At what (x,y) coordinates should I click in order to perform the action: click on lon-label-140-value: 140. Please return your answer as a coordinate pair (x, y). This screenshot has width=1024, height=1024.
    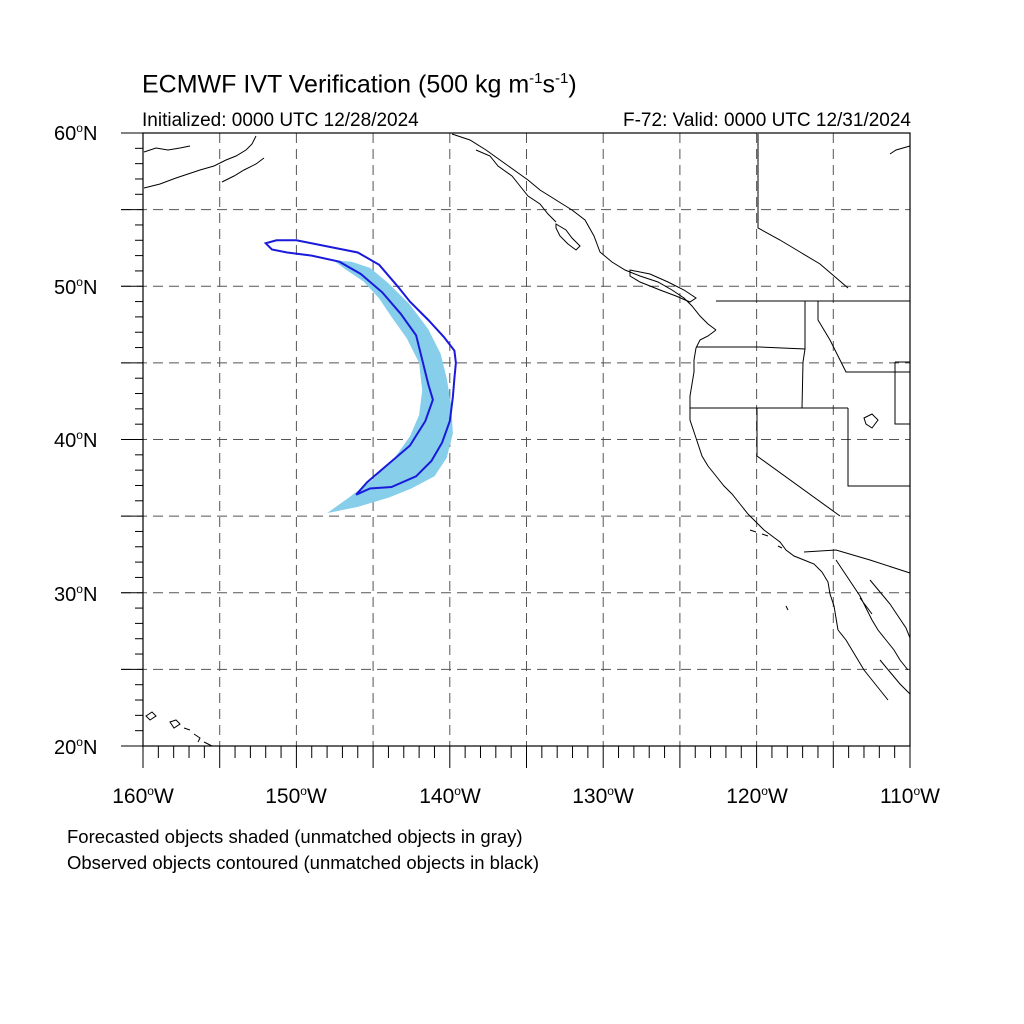
    Looking at the image, I should click on (437, 796).